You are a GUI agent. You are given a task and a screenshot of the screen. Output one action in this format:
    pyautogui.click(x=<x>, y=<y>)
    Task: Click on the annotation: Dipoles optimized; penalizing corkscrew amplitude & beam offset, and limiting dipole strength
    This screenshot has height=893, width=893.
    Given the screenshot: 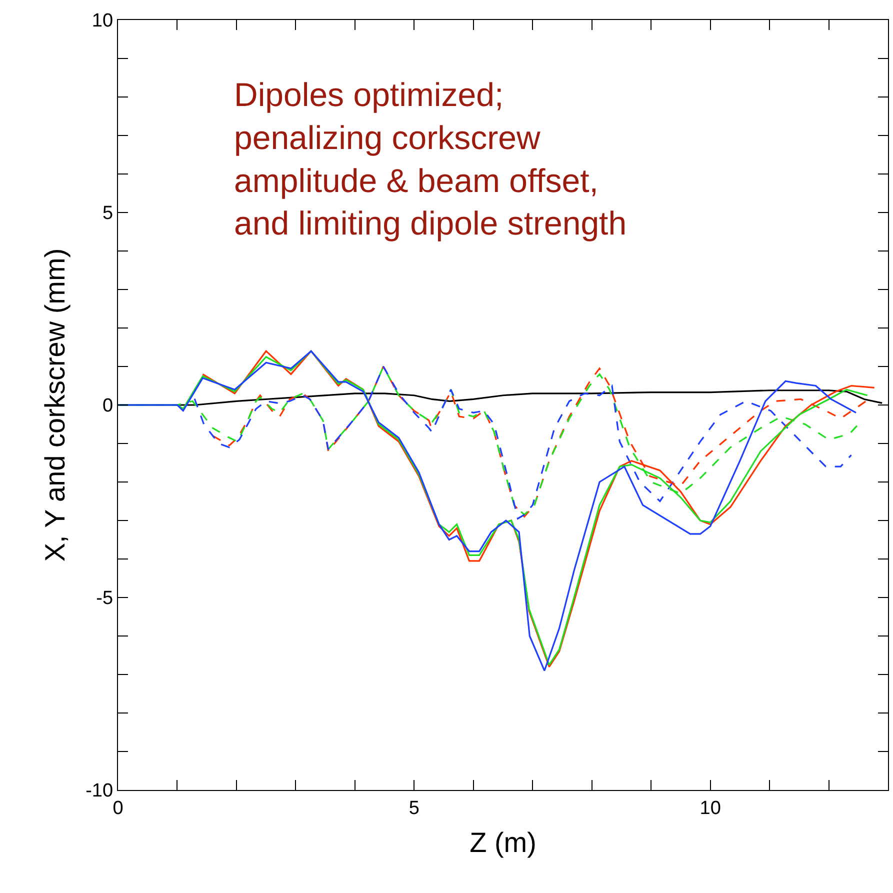 What is the action you would take?
    pyautogui.click(x=430, y=159)
    